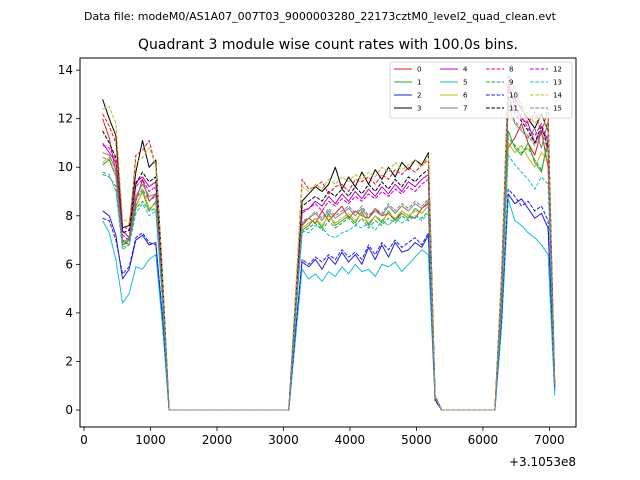 This screenshot has height=480, width=640. I want to click on legend-label-12: 12, so click(557, 70).